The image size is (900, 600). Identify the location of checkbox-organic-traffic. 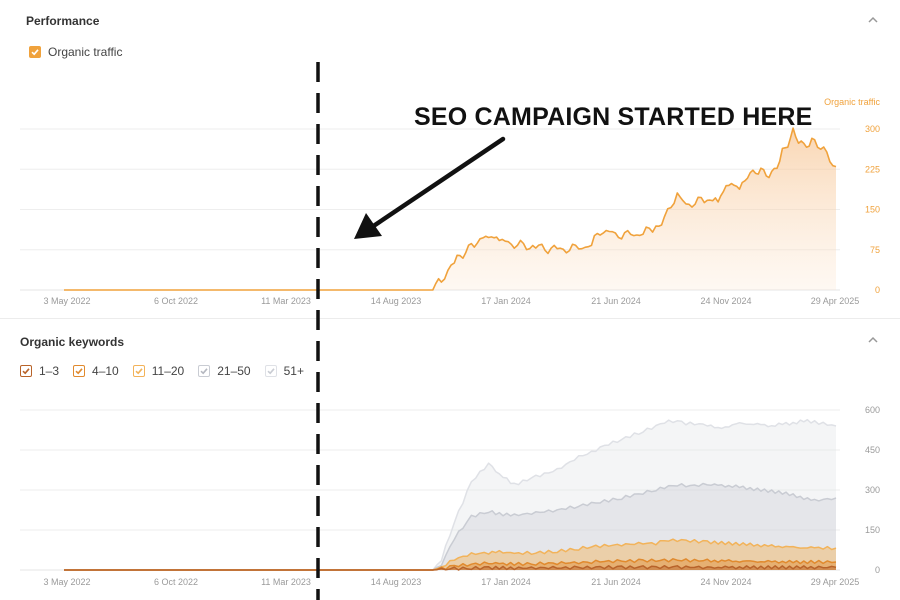
(35, 52).